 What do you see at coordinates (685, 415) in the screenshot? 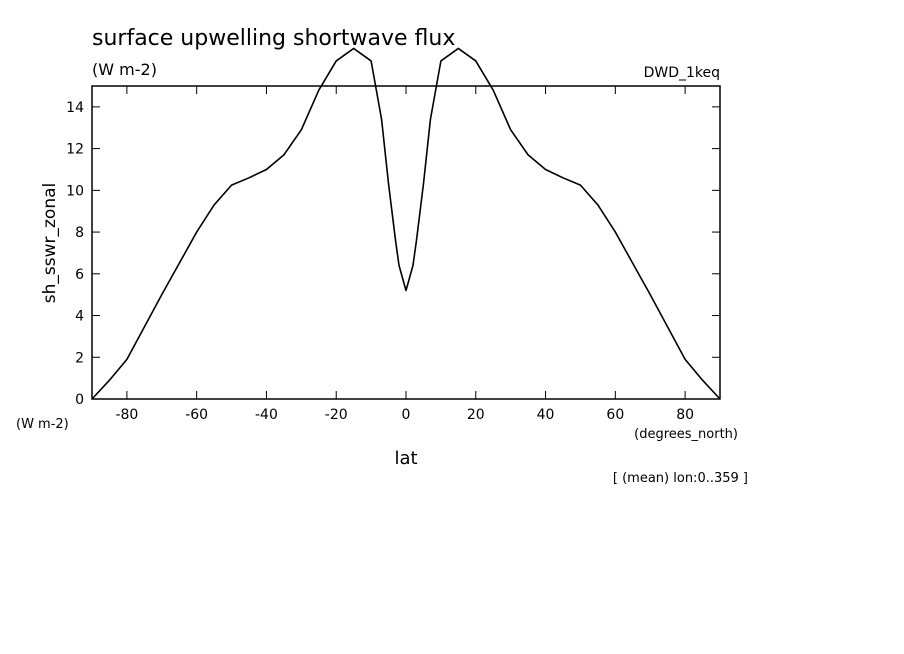
I see `x-tick-label: 80` at bounding box center [685, 415].